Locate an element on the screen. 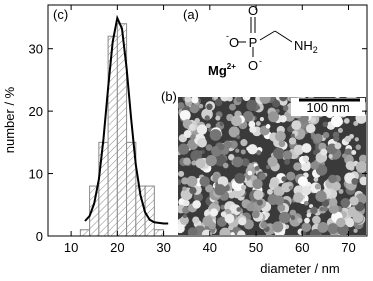 The height and width of the screenshot is (281, 373). y-tick-label: 0 is located at coordinates (39, 236).